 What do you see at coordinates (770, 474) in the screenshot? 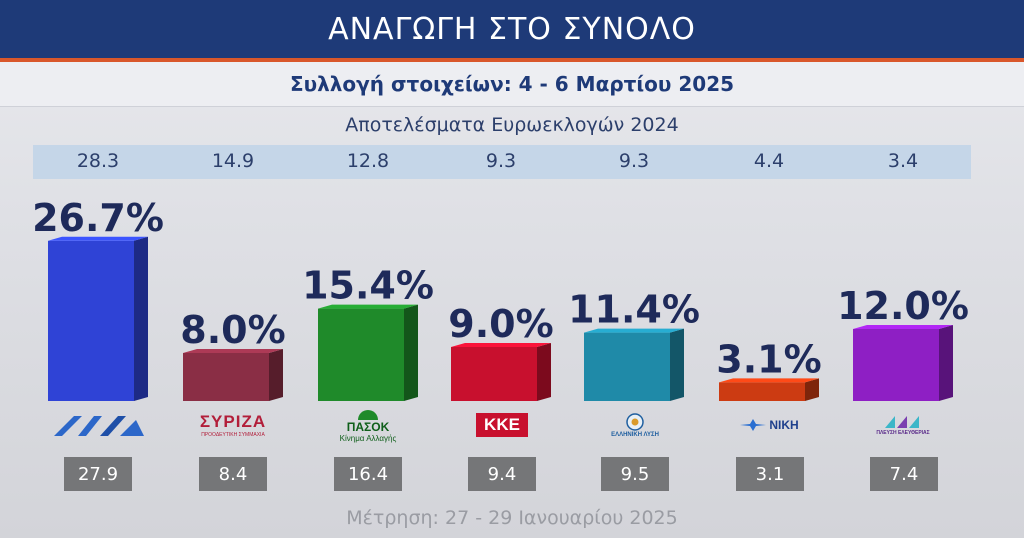
I see `previous-value: 3.1` at bounding box center [770, 474].